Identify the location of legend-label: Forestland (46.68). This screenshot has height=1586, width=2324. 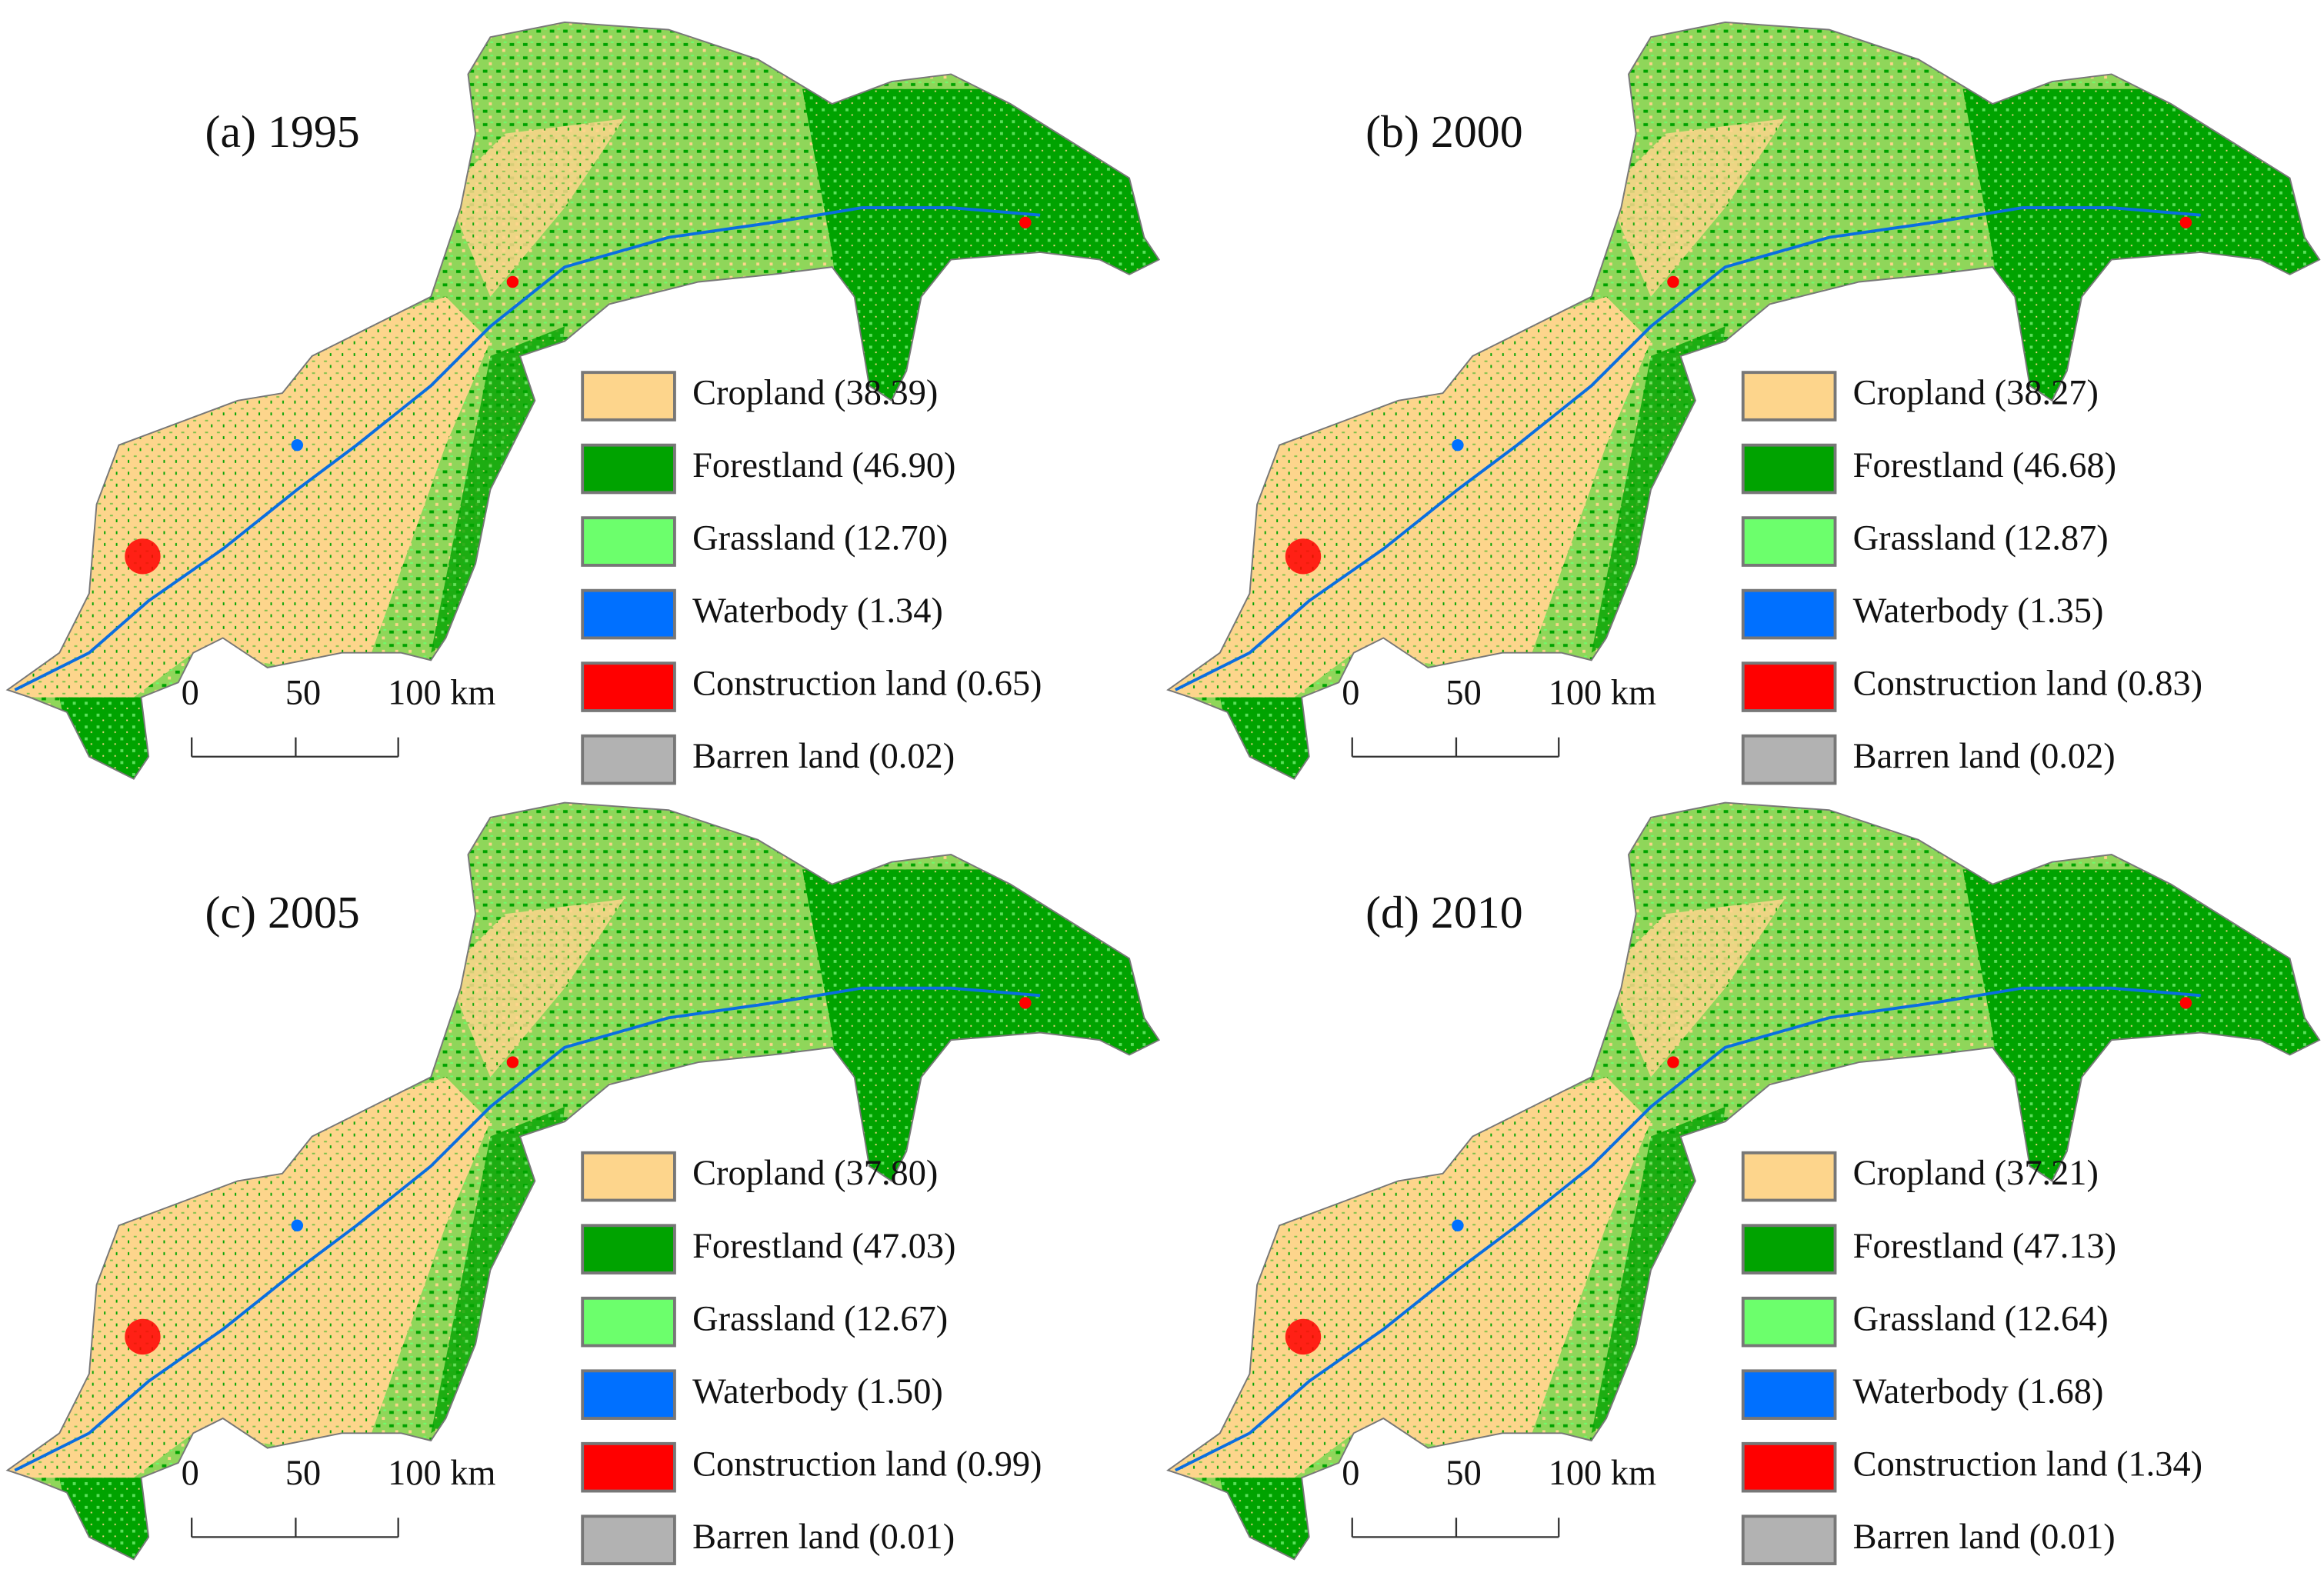
(1984, 465).